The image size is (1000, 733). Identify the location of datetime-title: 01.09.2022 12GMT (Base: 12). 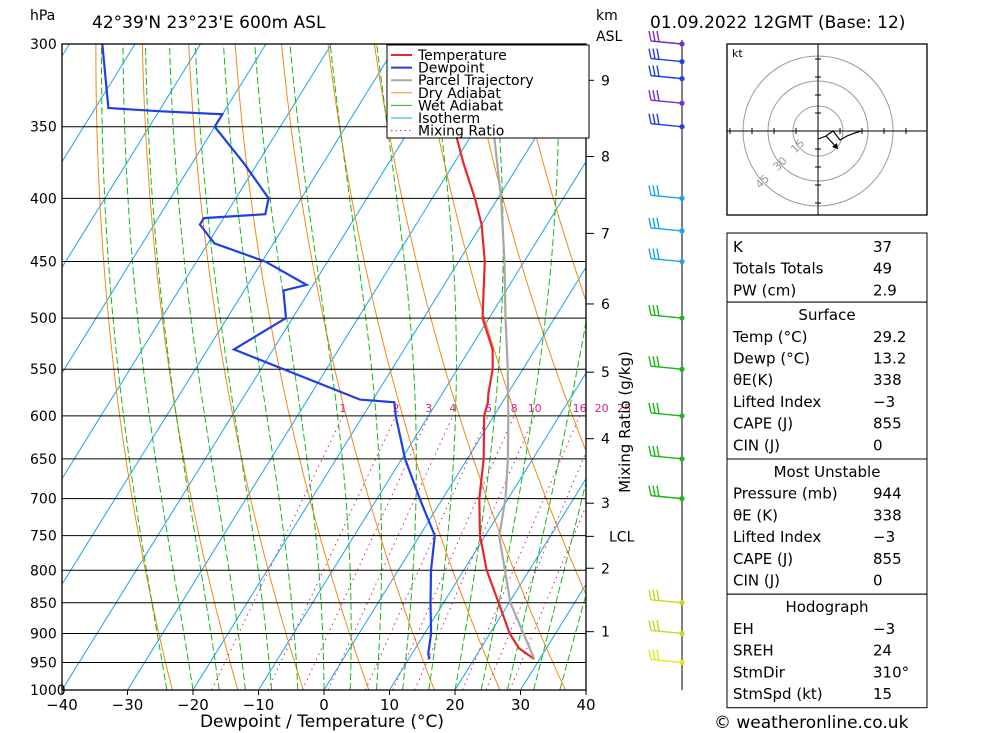
(777, 23).